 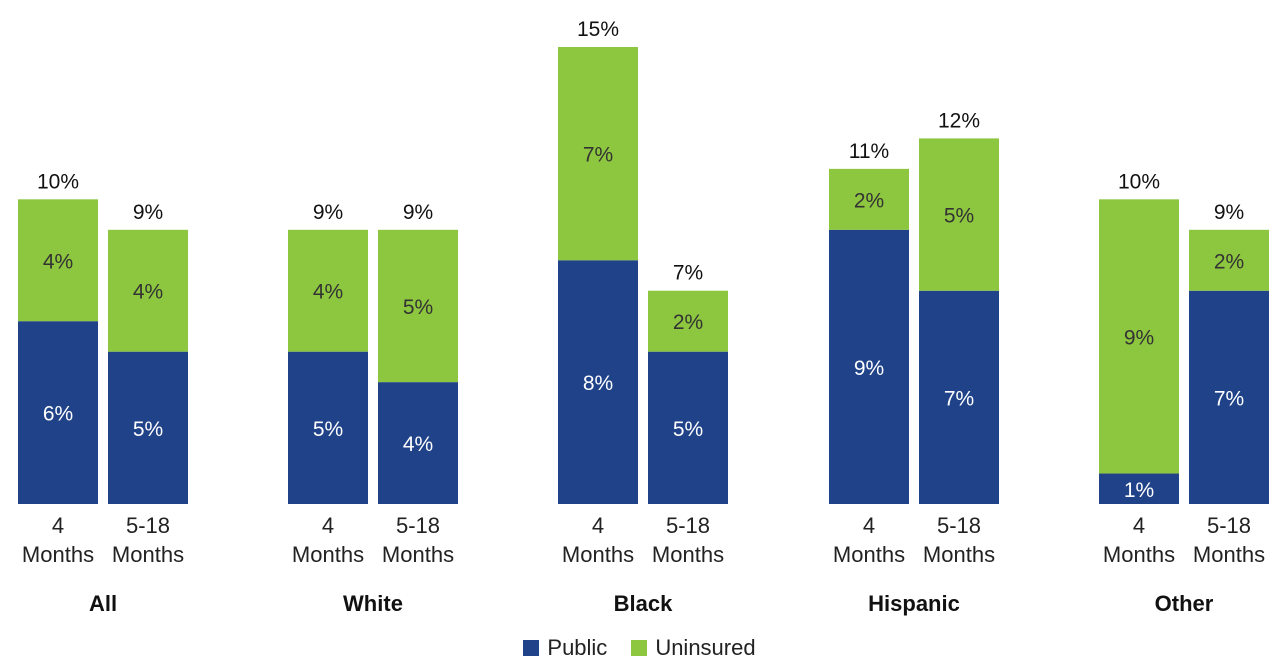 I want to click on data-label-uninsured: 7%, so click(x=598, y=155).